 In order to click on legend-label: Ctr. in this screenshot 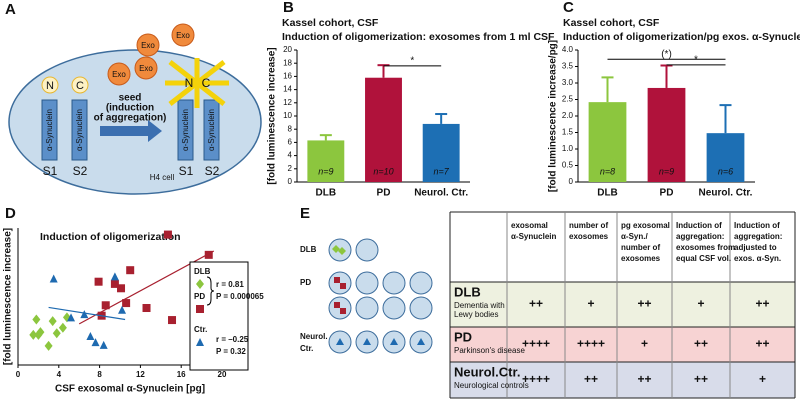, I will do `click(200, 329)`.